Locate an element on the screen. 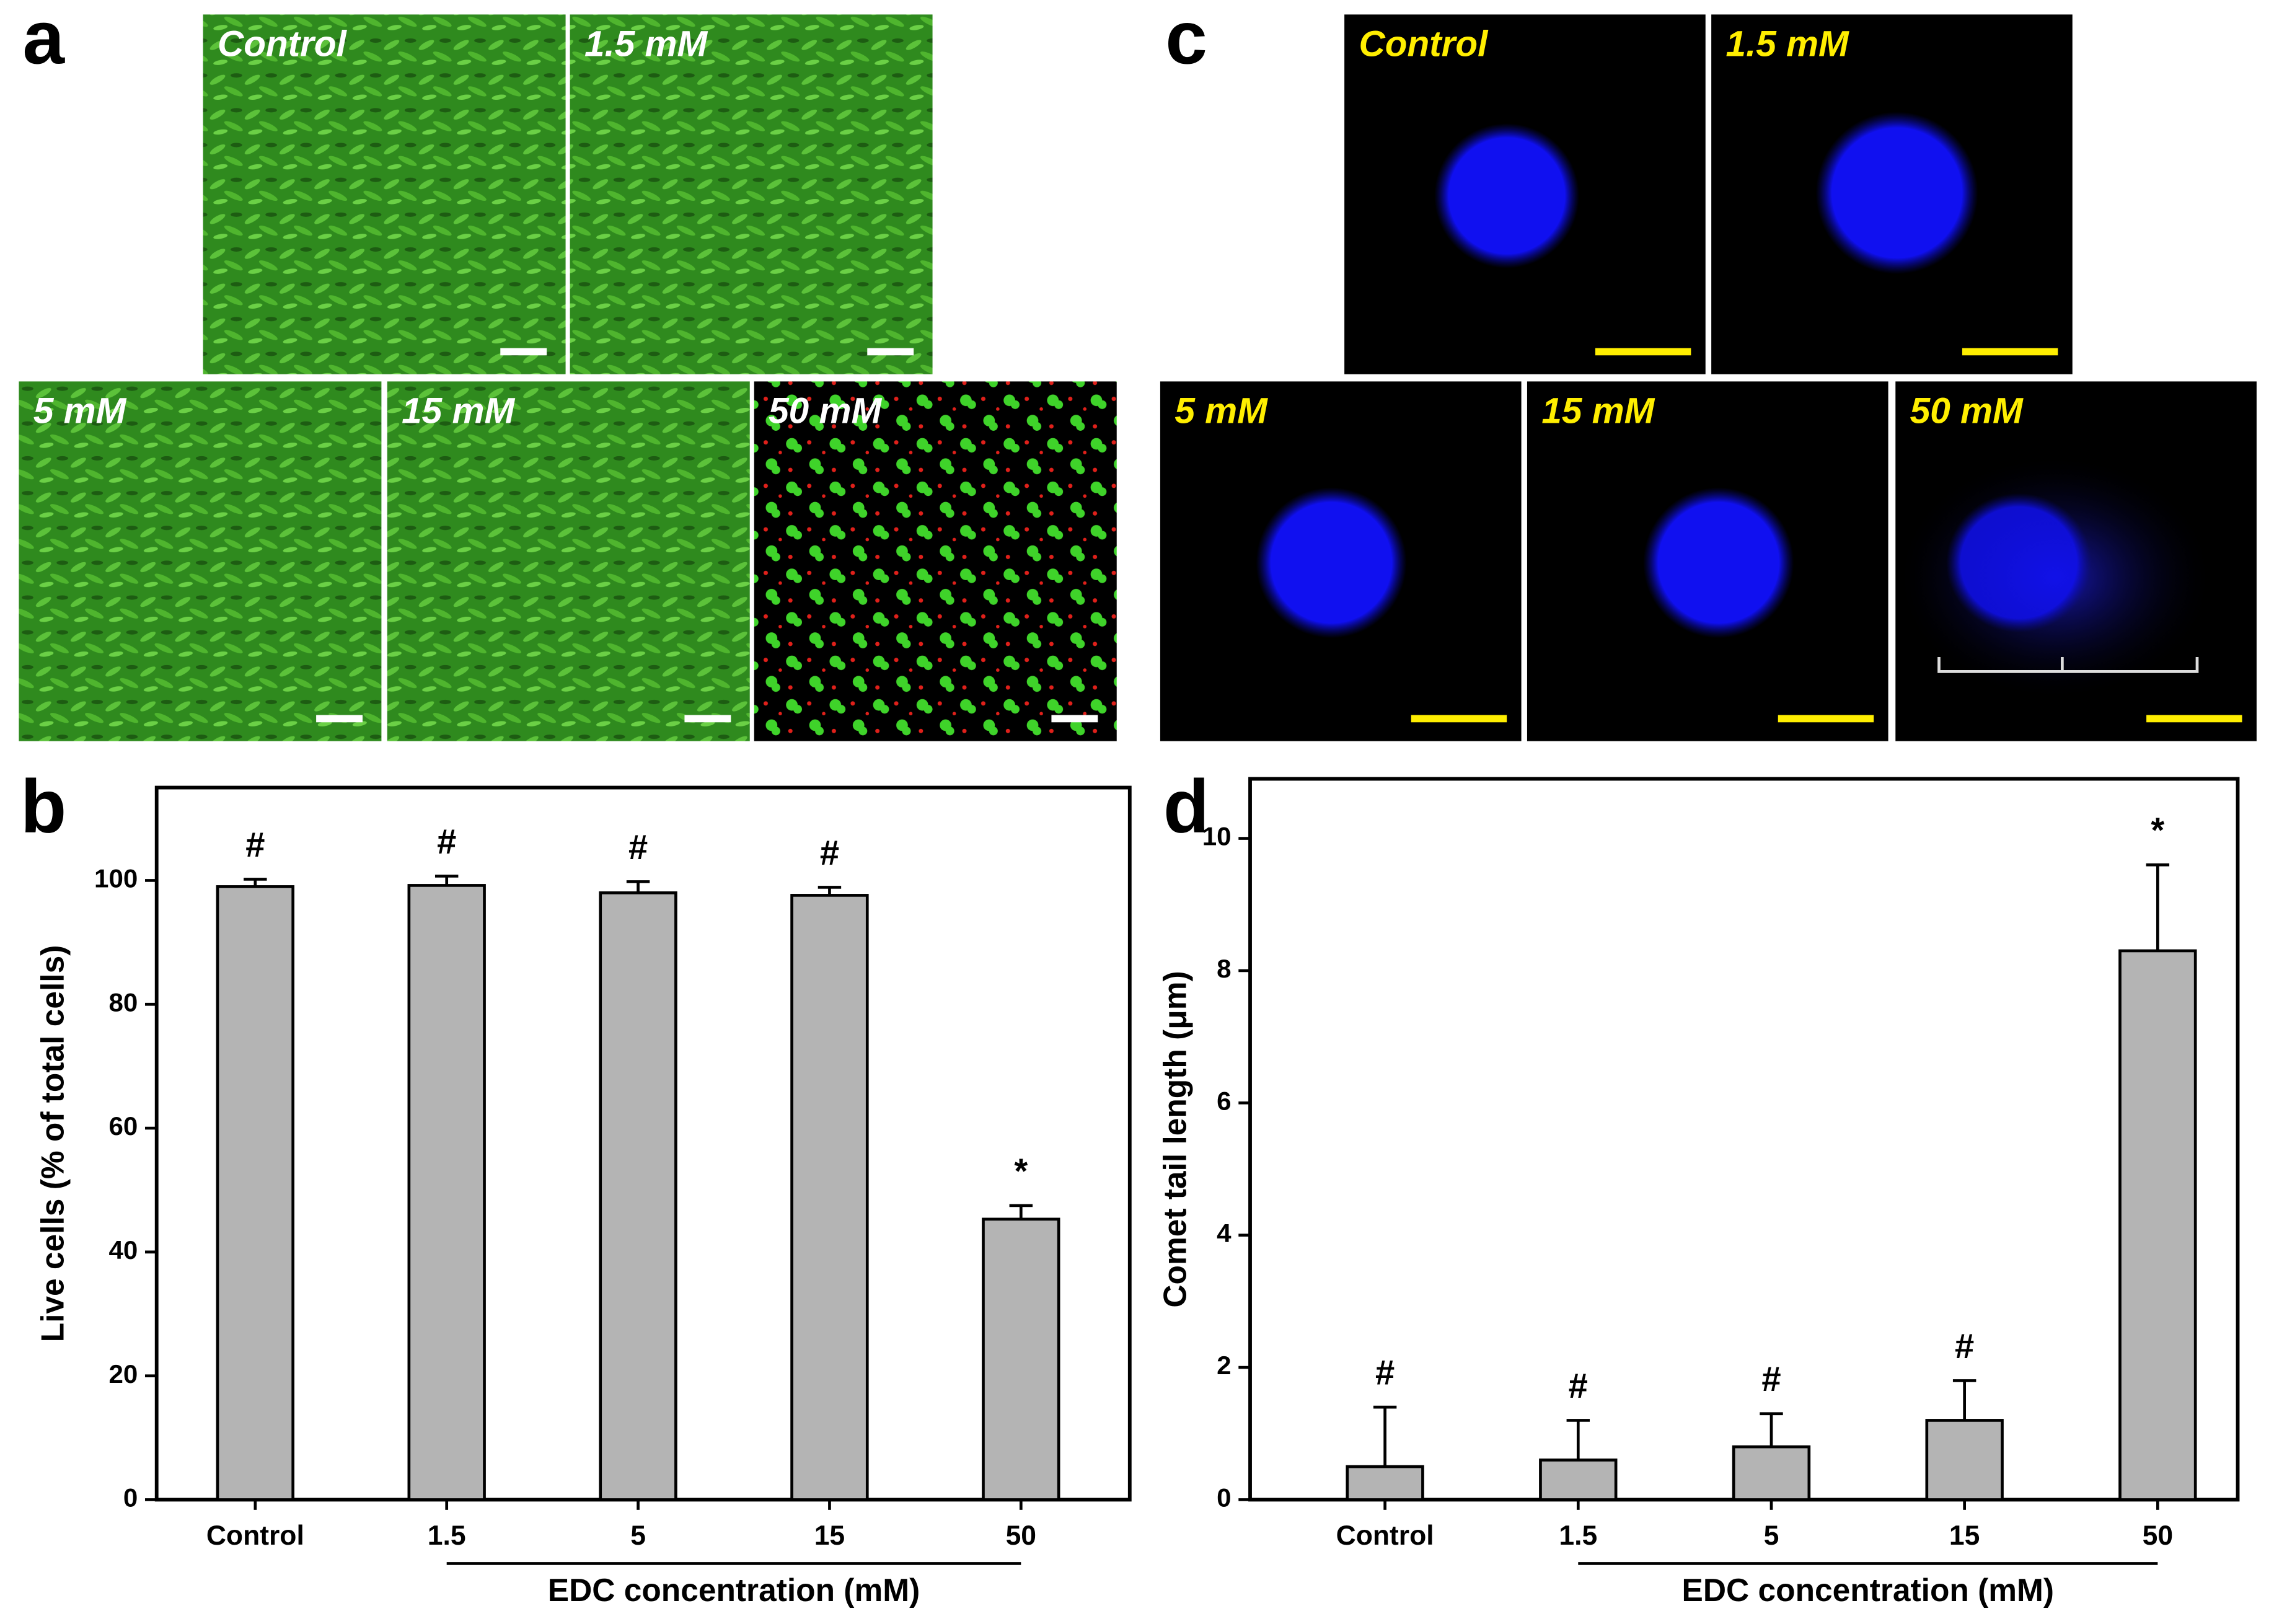 The height and width of the screenshot is (1624, 2274). y-tick-label: 8 is located at coordinates (1224, 968).